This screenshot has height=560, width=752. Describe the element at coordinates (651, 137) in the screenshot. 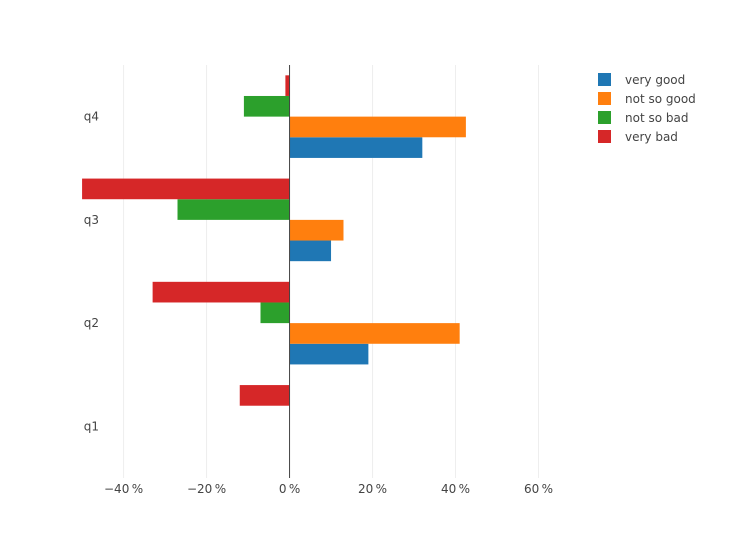

I see `legend-label: very bad` at that location.